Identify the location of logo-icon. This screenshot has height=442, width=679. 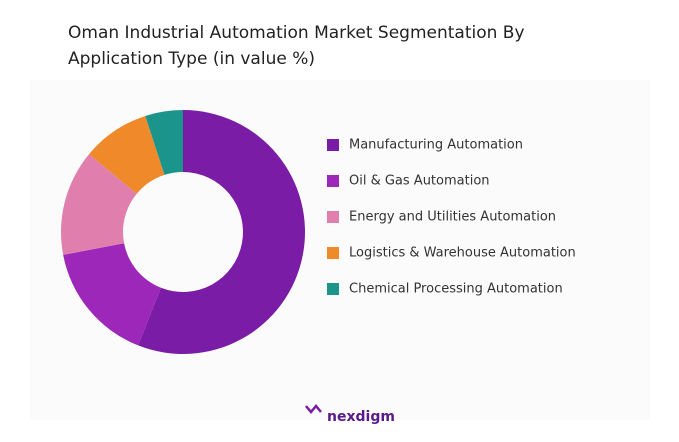
(313, 409).